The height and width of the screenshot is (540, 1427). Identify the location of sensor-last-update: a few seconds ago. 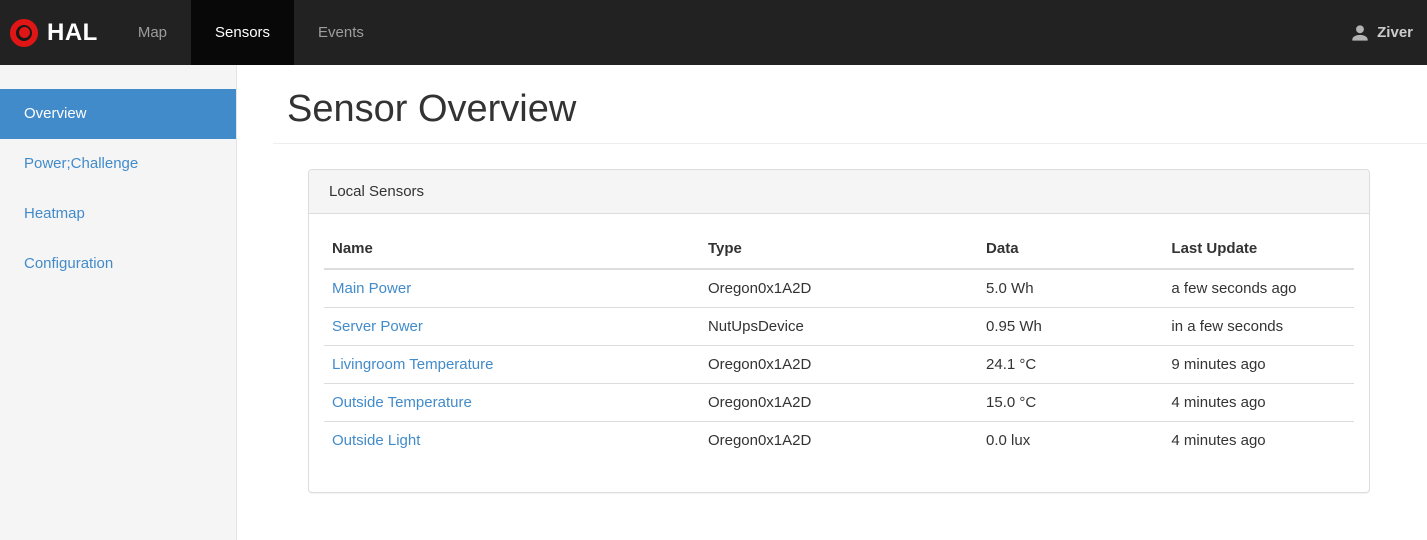
(1234, 288).